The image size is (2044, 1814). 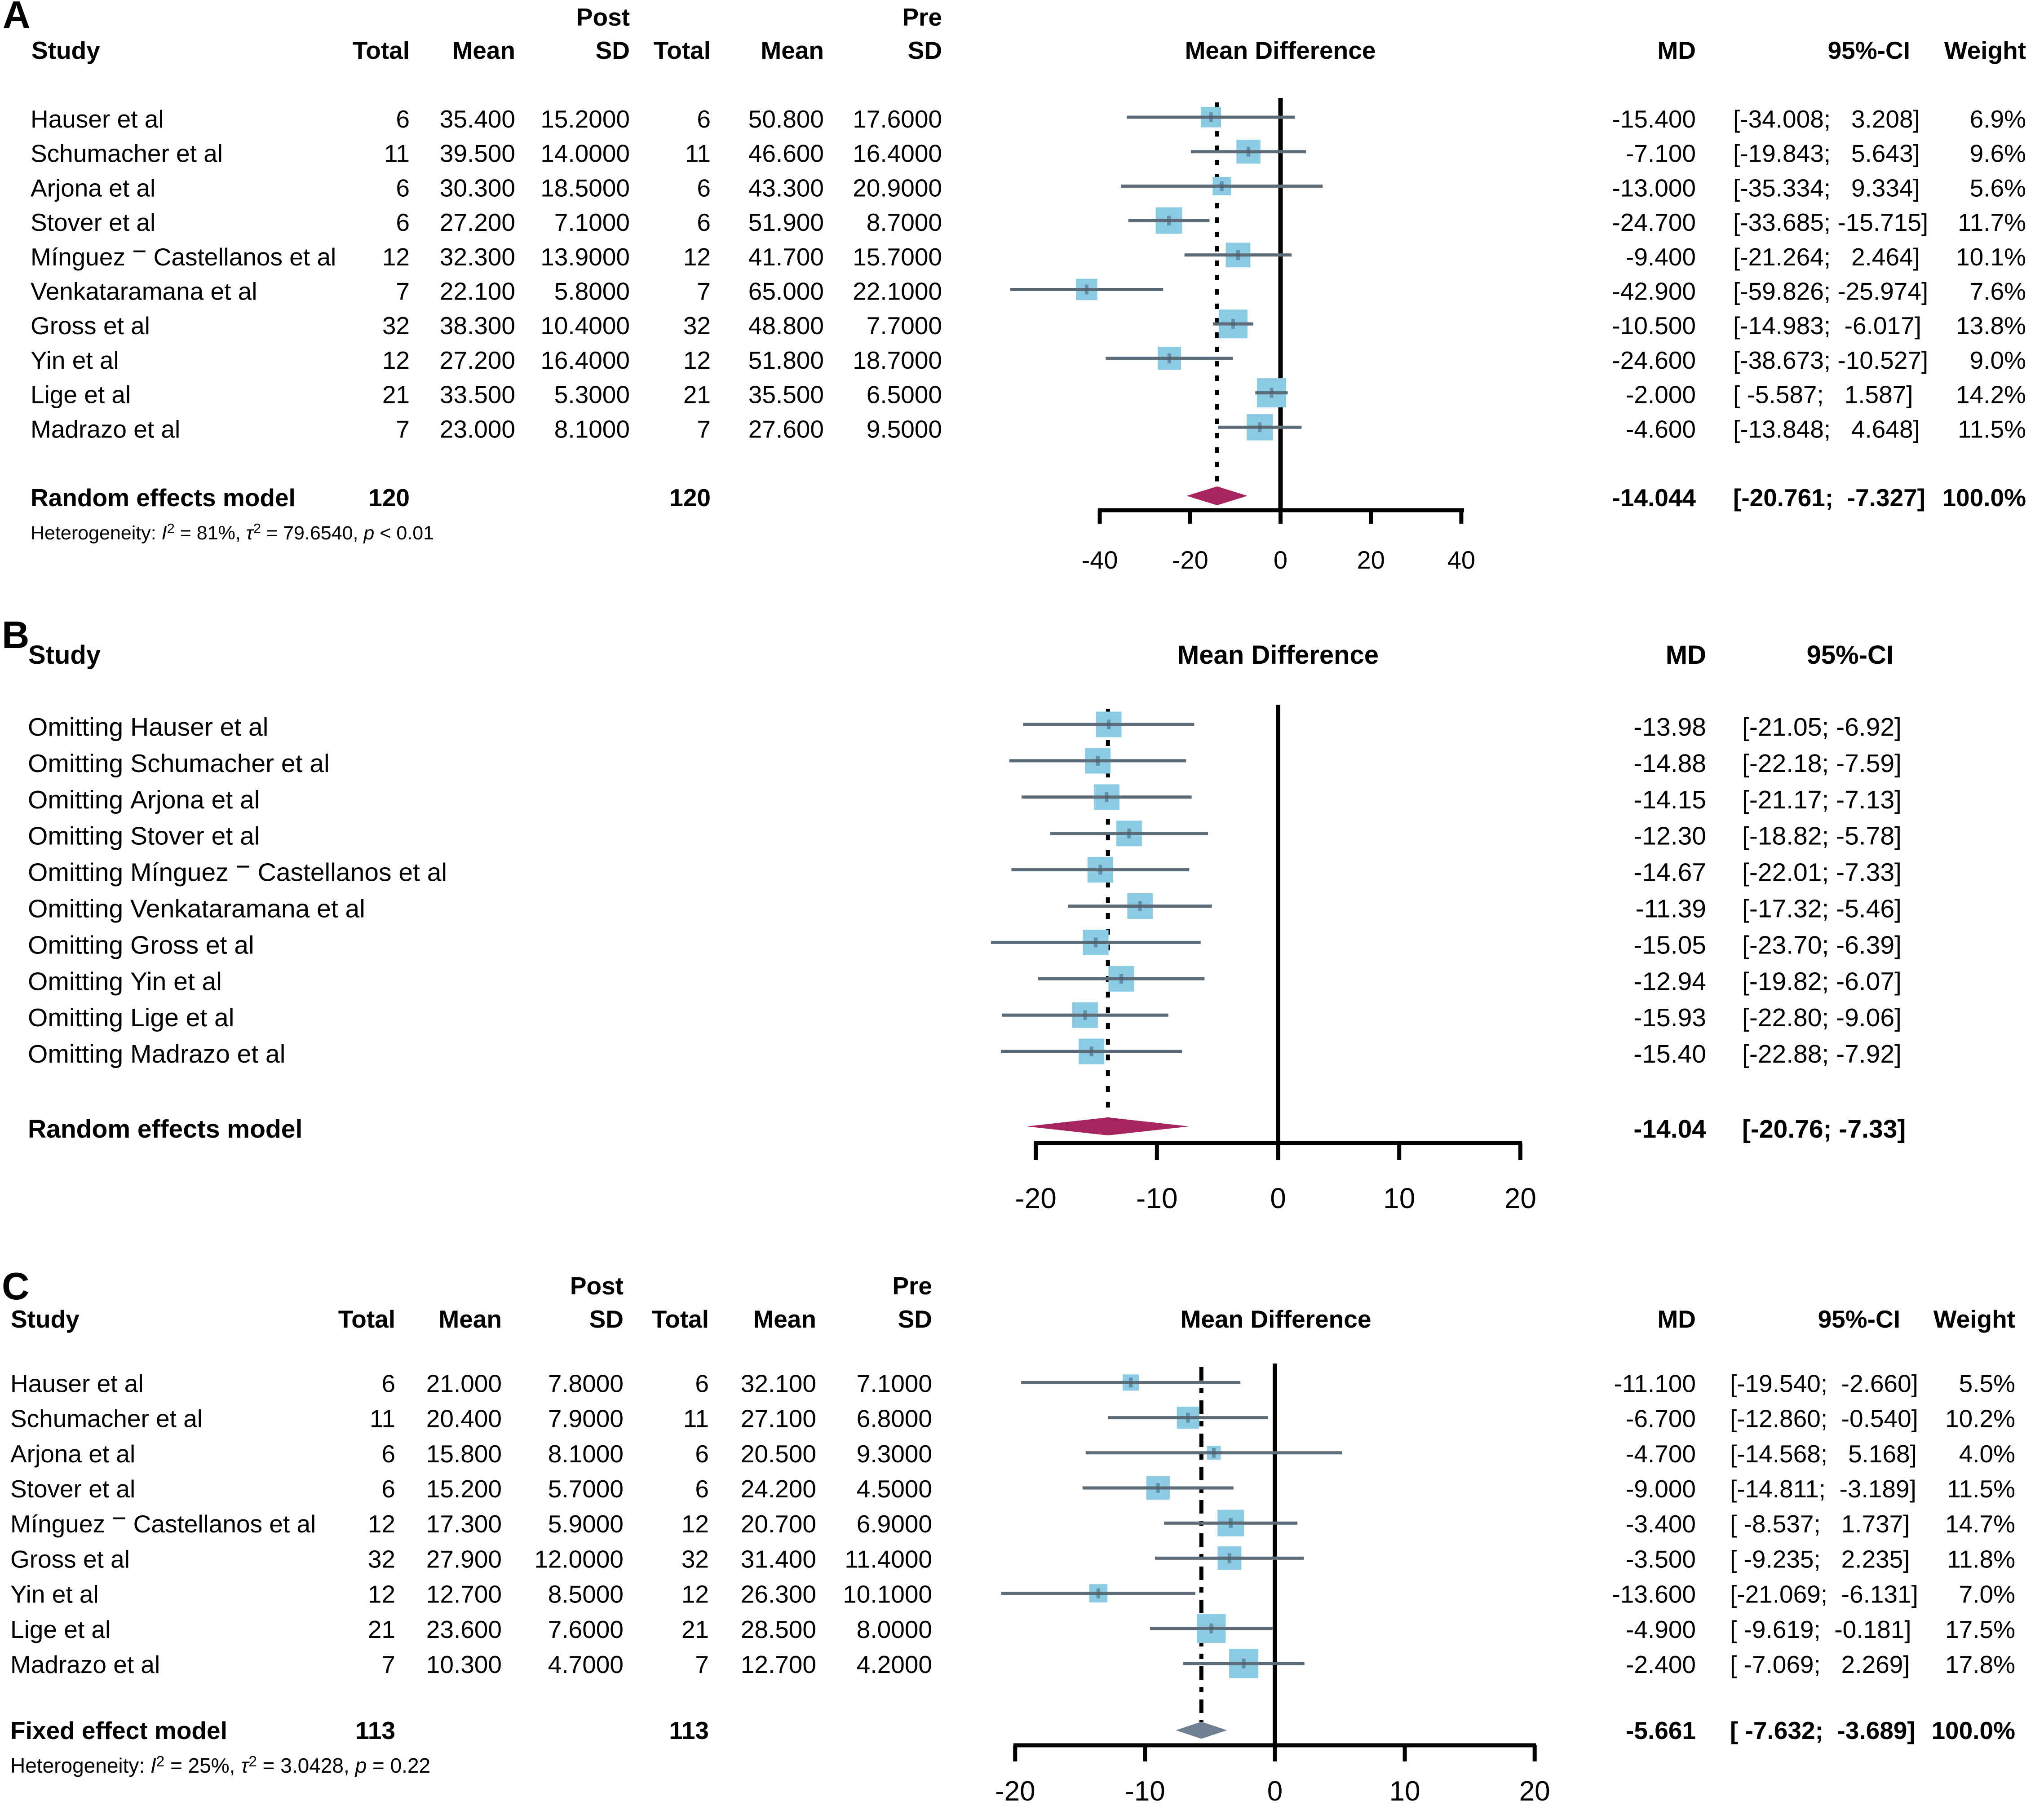 I want to click on svg-text: -6.700, so click(x=1661, y=1419).